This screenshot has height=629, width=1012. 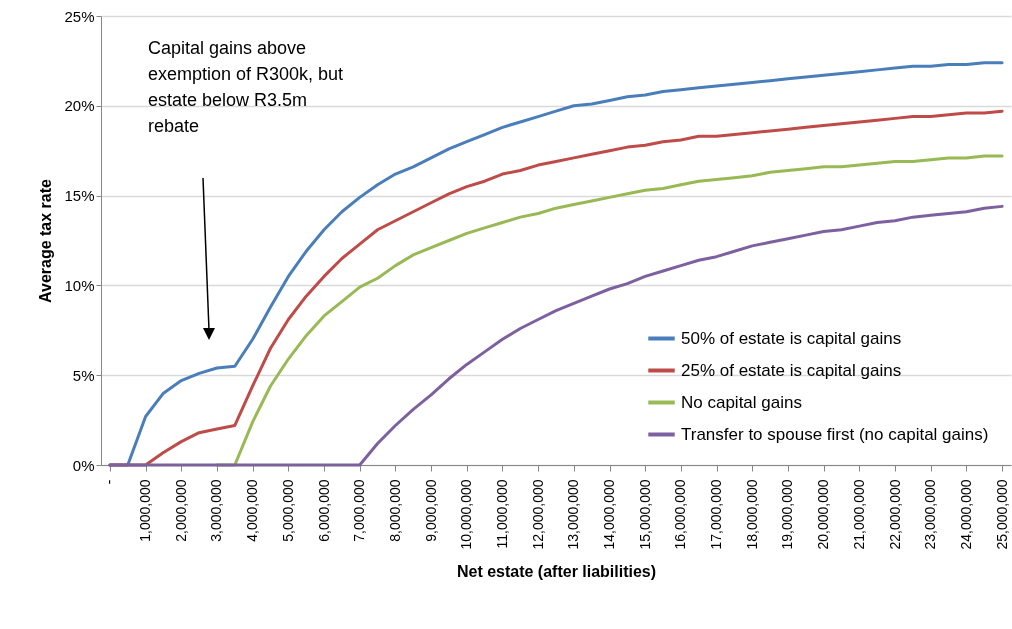 What do you see at coordinates (823, 514) in the screenshot?
I see `x-tick-label: 20,000,000` at bounding box center [823, 514].